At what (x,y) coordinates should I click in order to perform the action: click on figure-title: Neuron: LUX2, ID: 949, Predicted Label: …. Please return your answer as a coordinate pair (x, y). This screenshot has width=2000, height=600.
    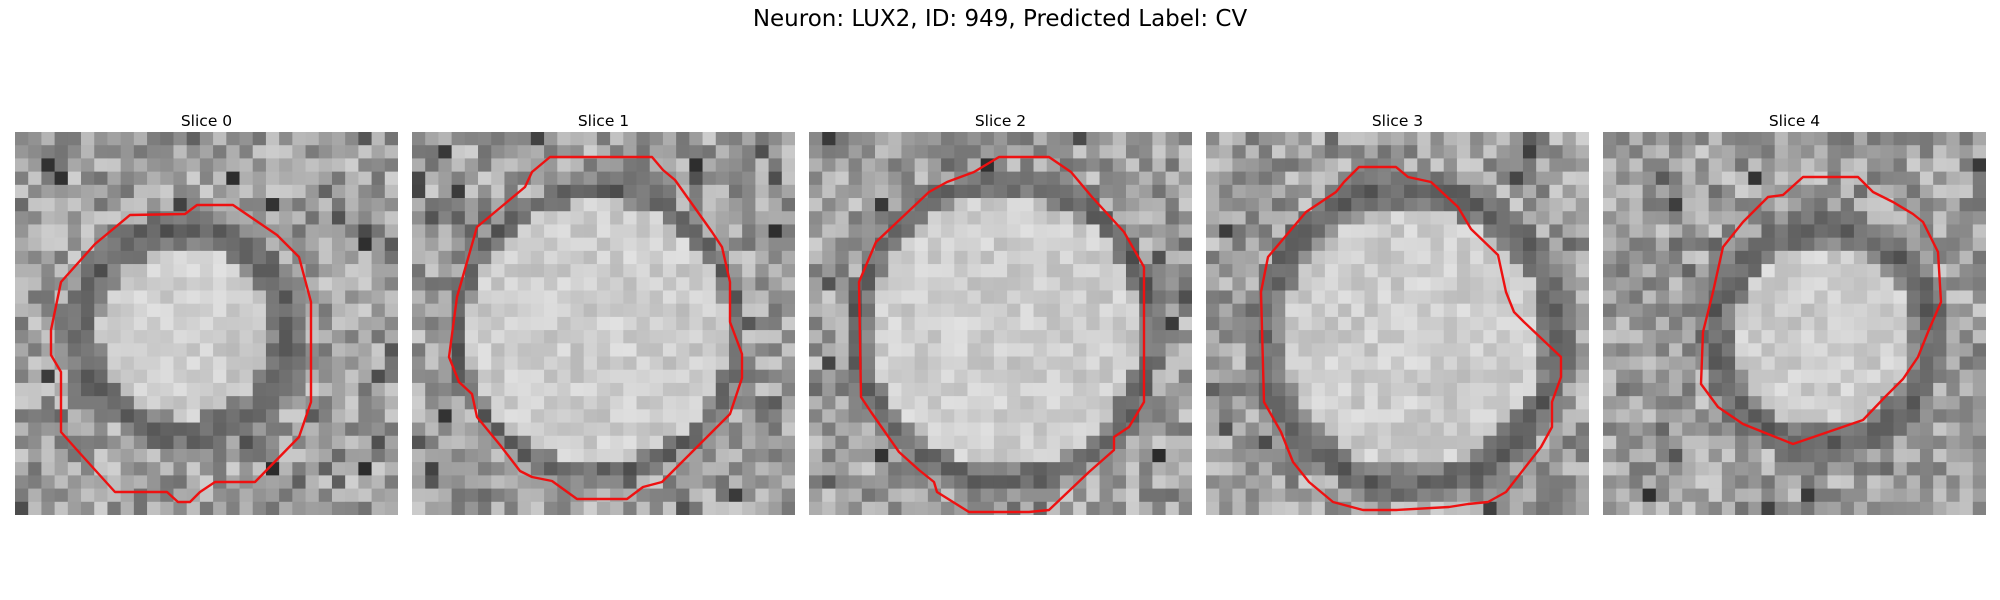
    Looking at the image, I should click on (1000, 19).